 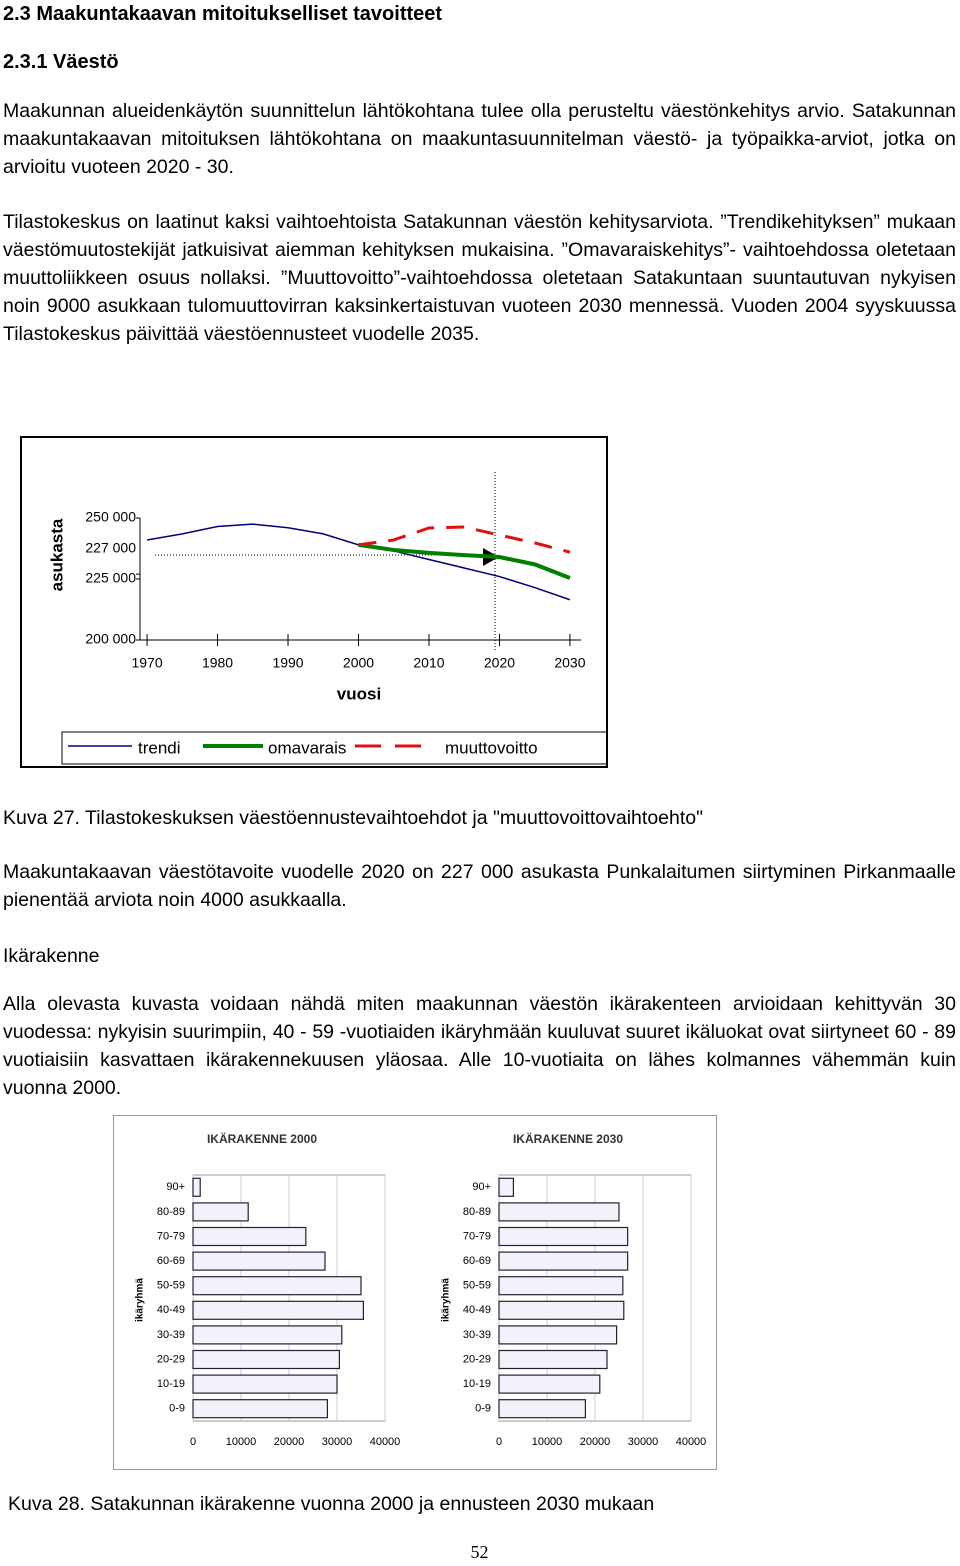 I want to click on y-tick-label: 200 000, so click(x=110, y=639).